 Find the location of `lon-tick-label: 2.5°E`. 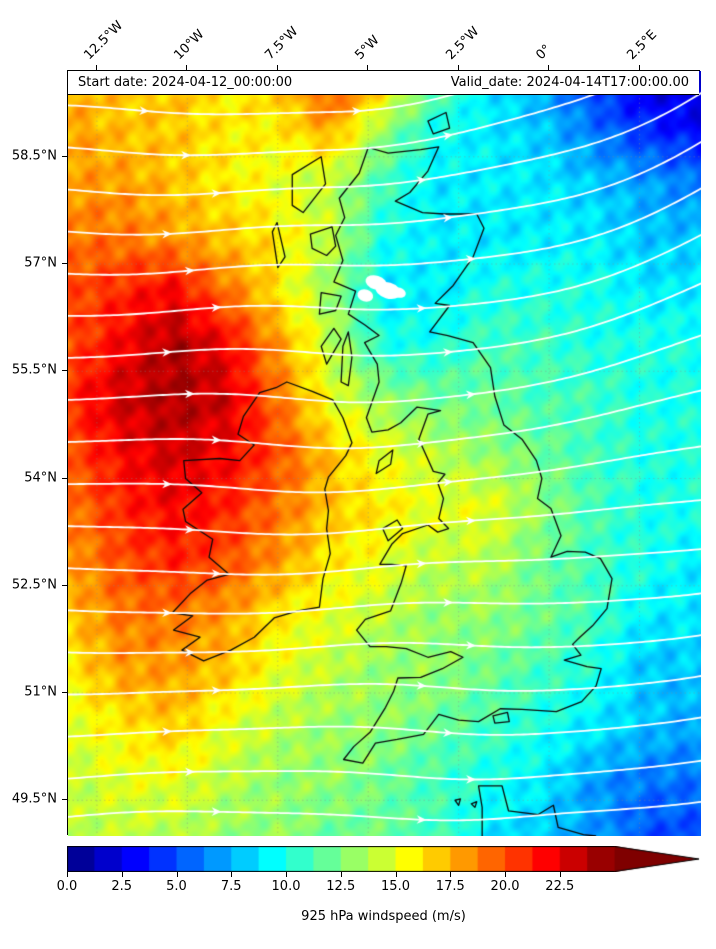

lon-tick-label: 2.5°E is located at coordinates (641, 45).